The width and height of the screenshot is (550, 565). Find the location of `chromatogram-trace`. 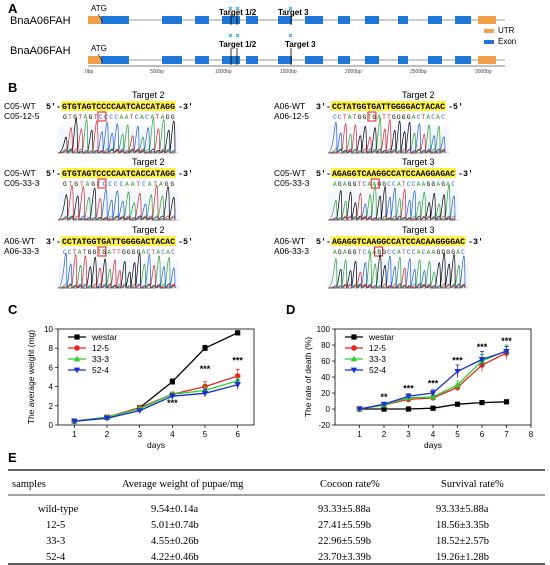

chromatogram-trace is located at coordinates (398, 271).